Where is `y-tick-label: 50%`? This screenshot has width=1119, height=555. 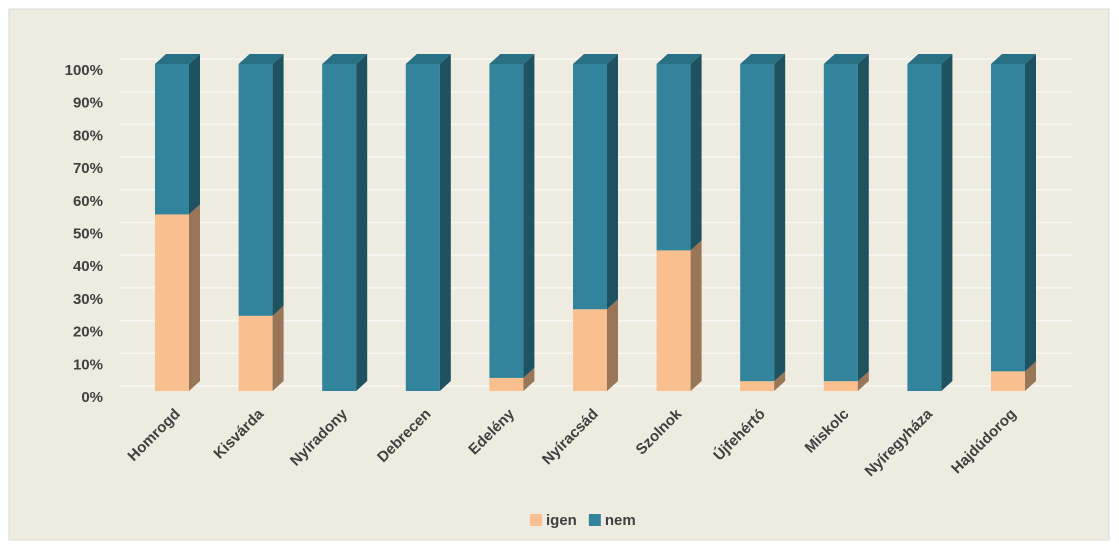 y-tick-label: 50% is located at coordinates (88, 233).